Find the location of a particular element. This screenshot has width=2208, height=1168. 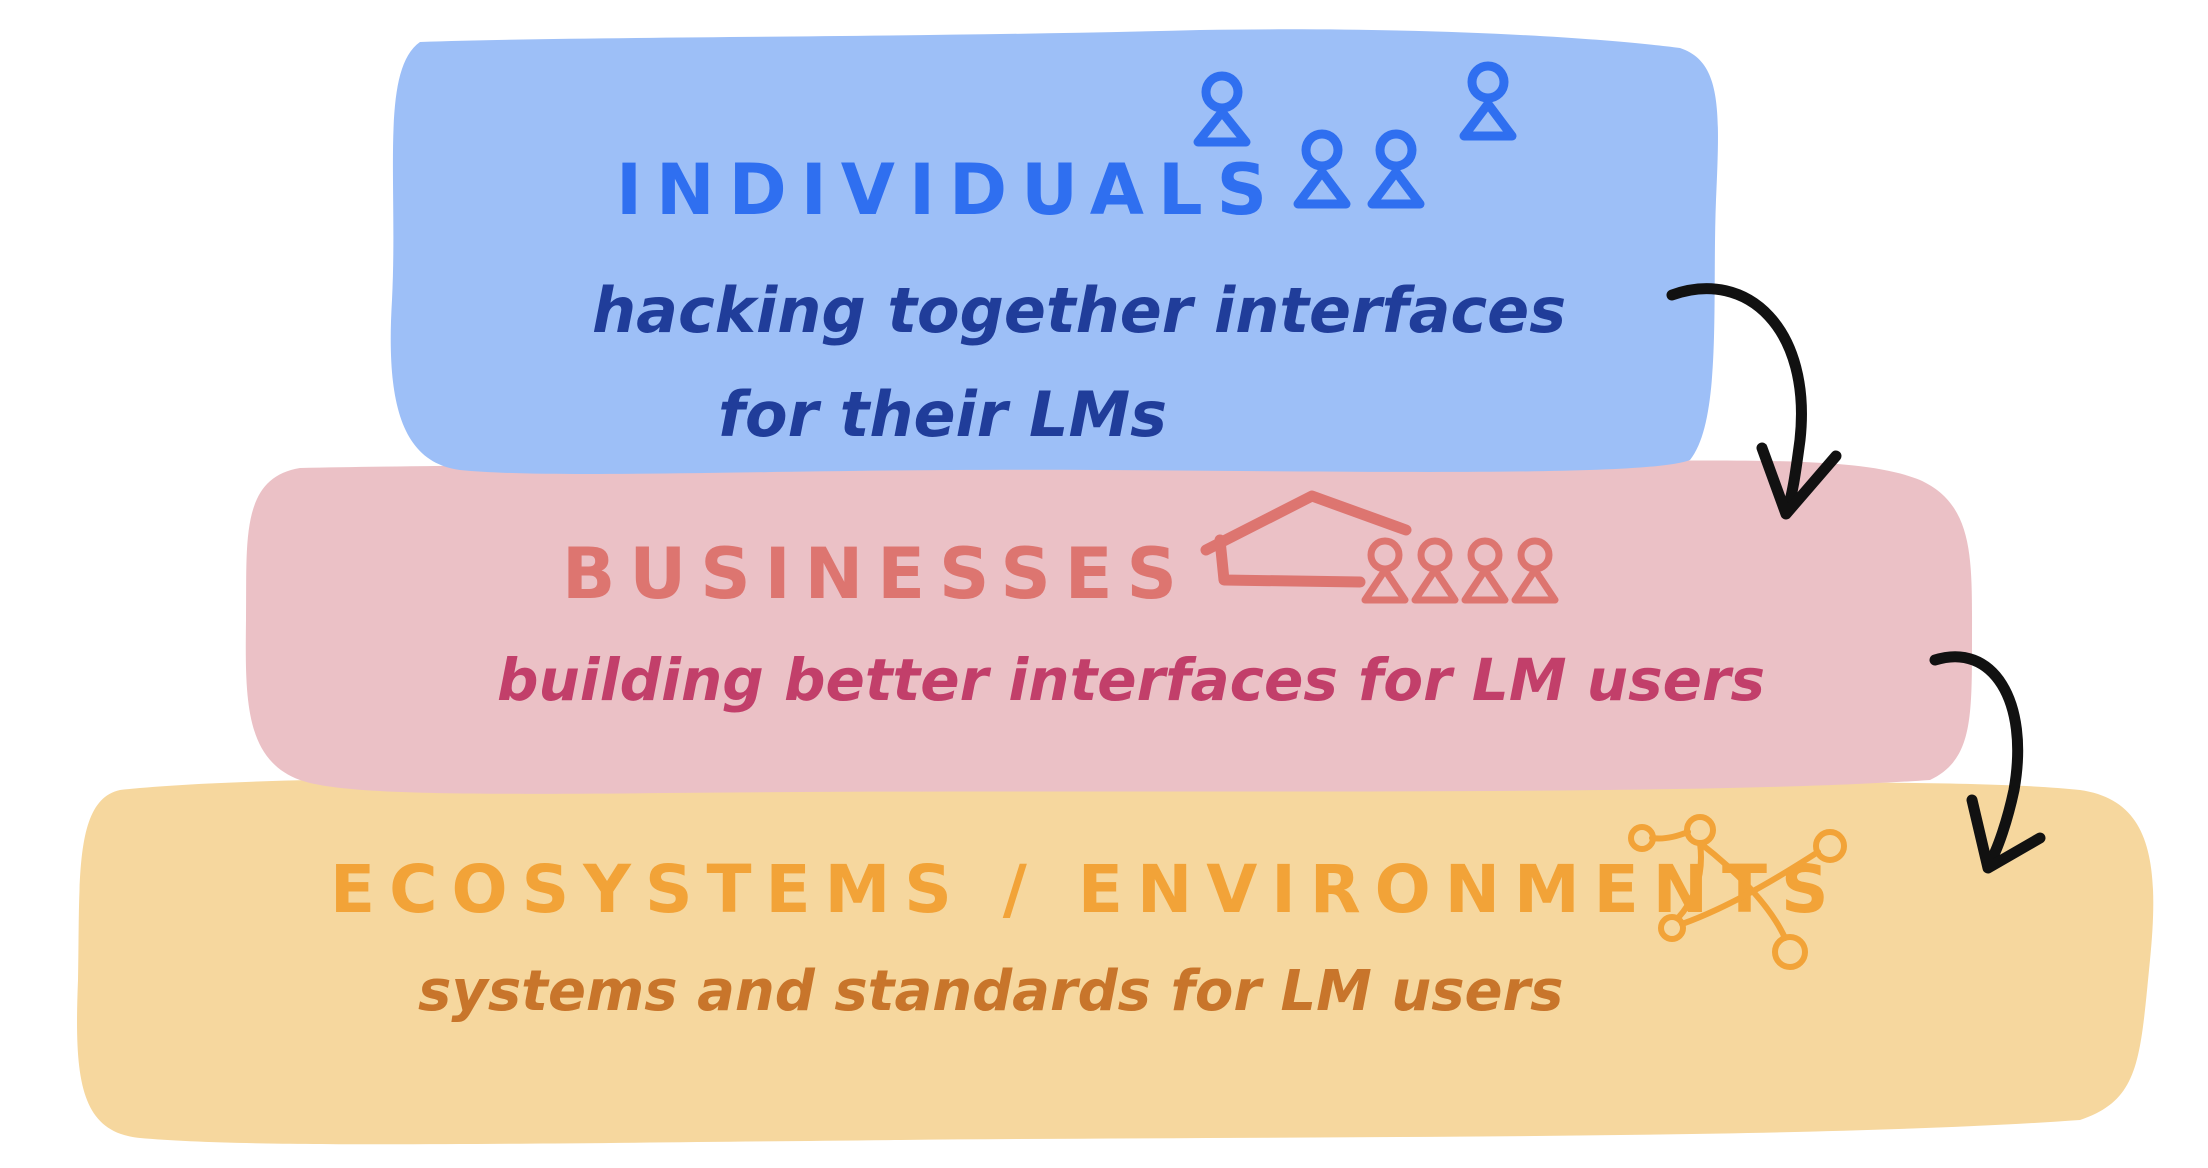

person-glyph is located at coordinates (1460, 570).